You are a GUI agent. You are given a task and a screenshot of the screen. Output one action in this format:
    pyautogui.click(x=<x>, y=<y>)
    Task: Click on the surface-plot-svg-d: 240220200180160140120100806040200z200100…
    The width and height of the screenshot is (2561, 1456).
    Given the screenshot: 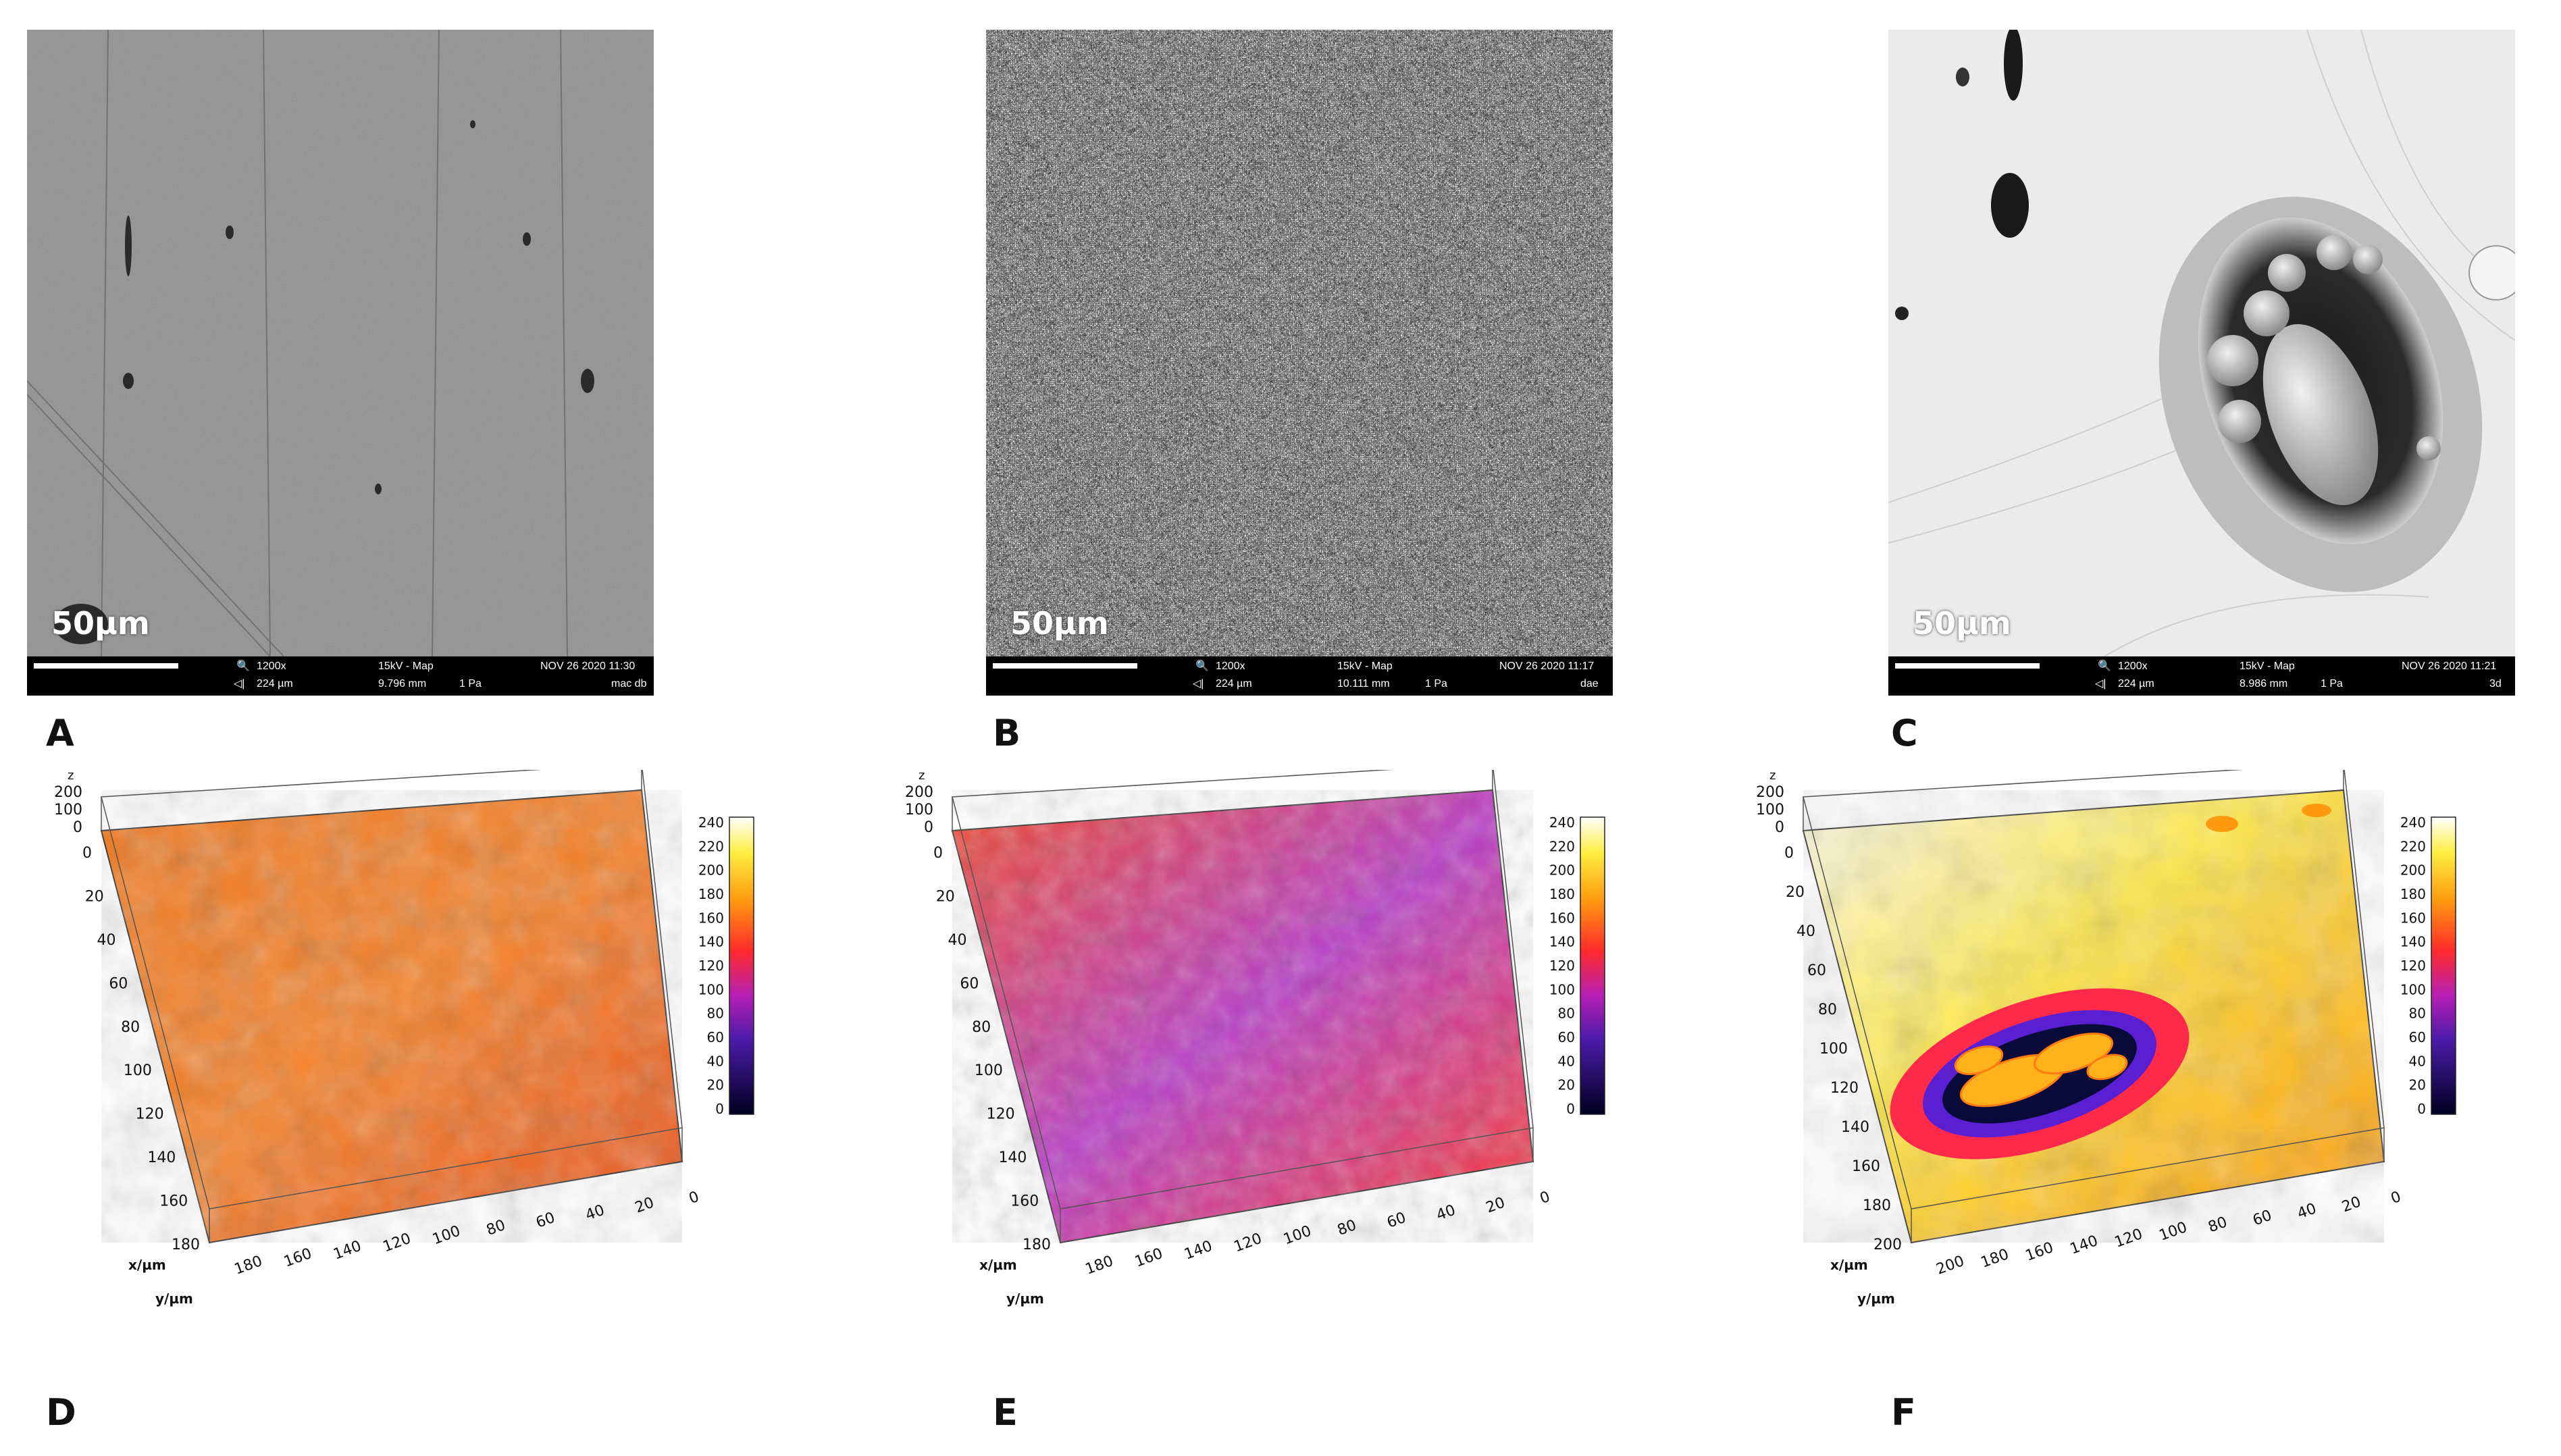 What is the action you would take?
    pyautogui.click(x=404, y=1034)
    